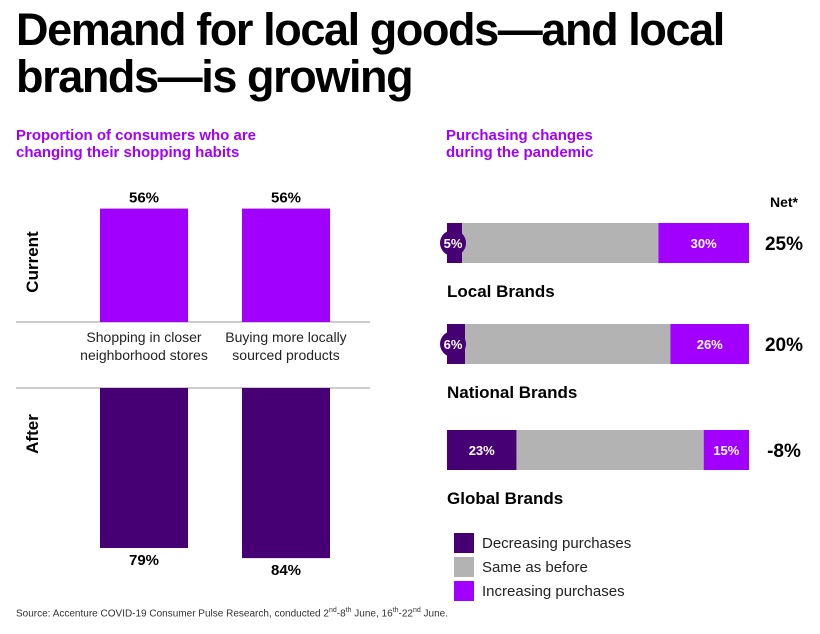  I want to click on legend-item-decreasing: Decreasing purchases, so click(542, 543).